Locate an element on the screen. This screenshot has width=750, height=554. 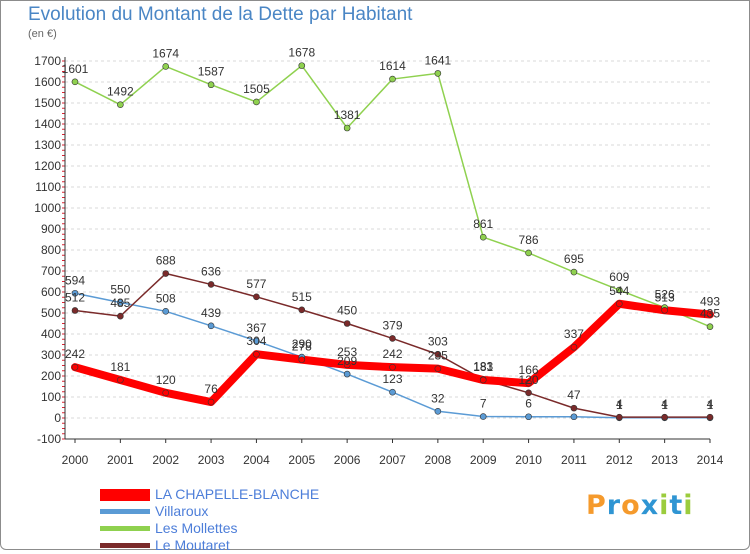
y-tick-label: 900 is located at coordinates (51, 229).